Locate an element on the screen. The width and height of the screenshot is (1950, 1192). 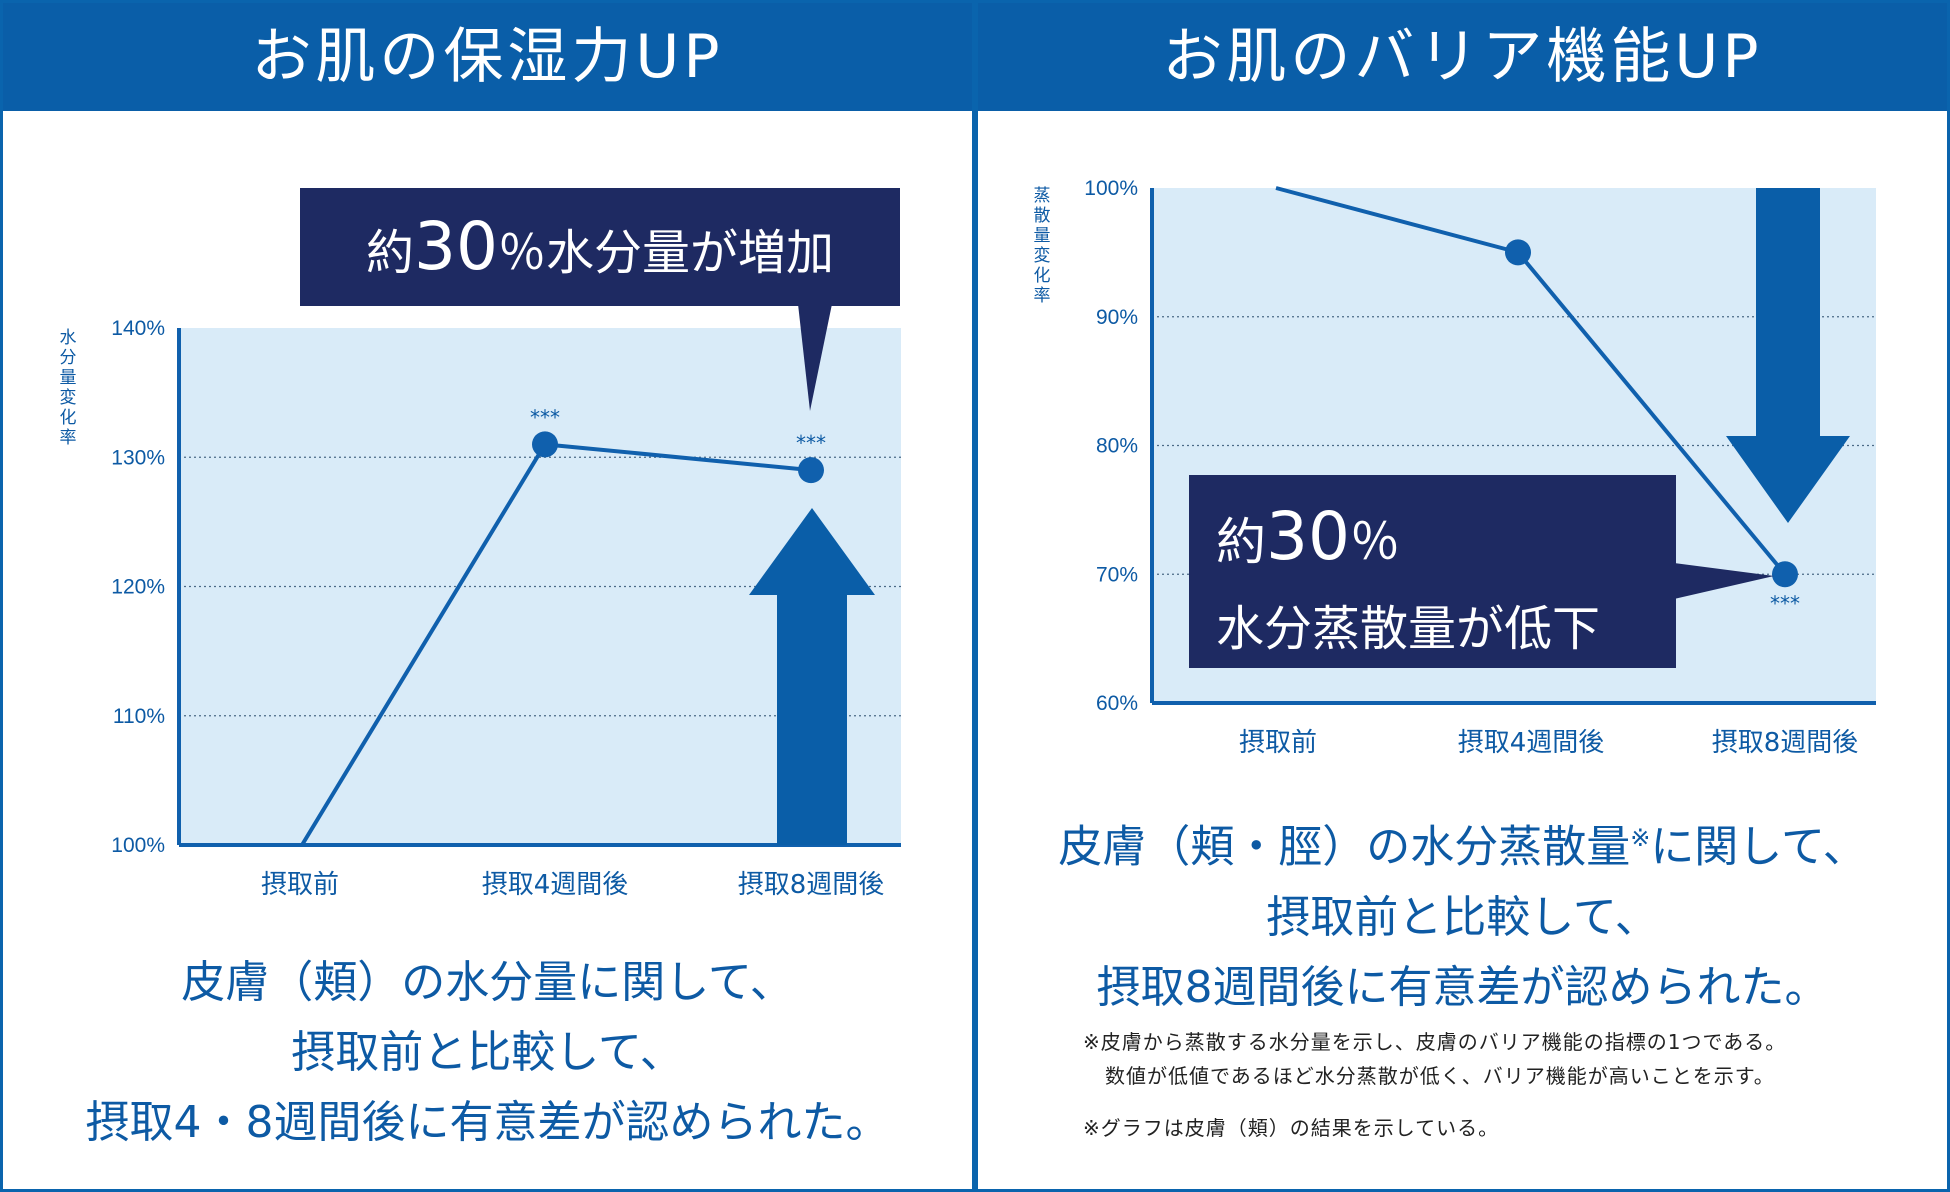
y-tick-label: 120% is located at coordinates (138, 587).